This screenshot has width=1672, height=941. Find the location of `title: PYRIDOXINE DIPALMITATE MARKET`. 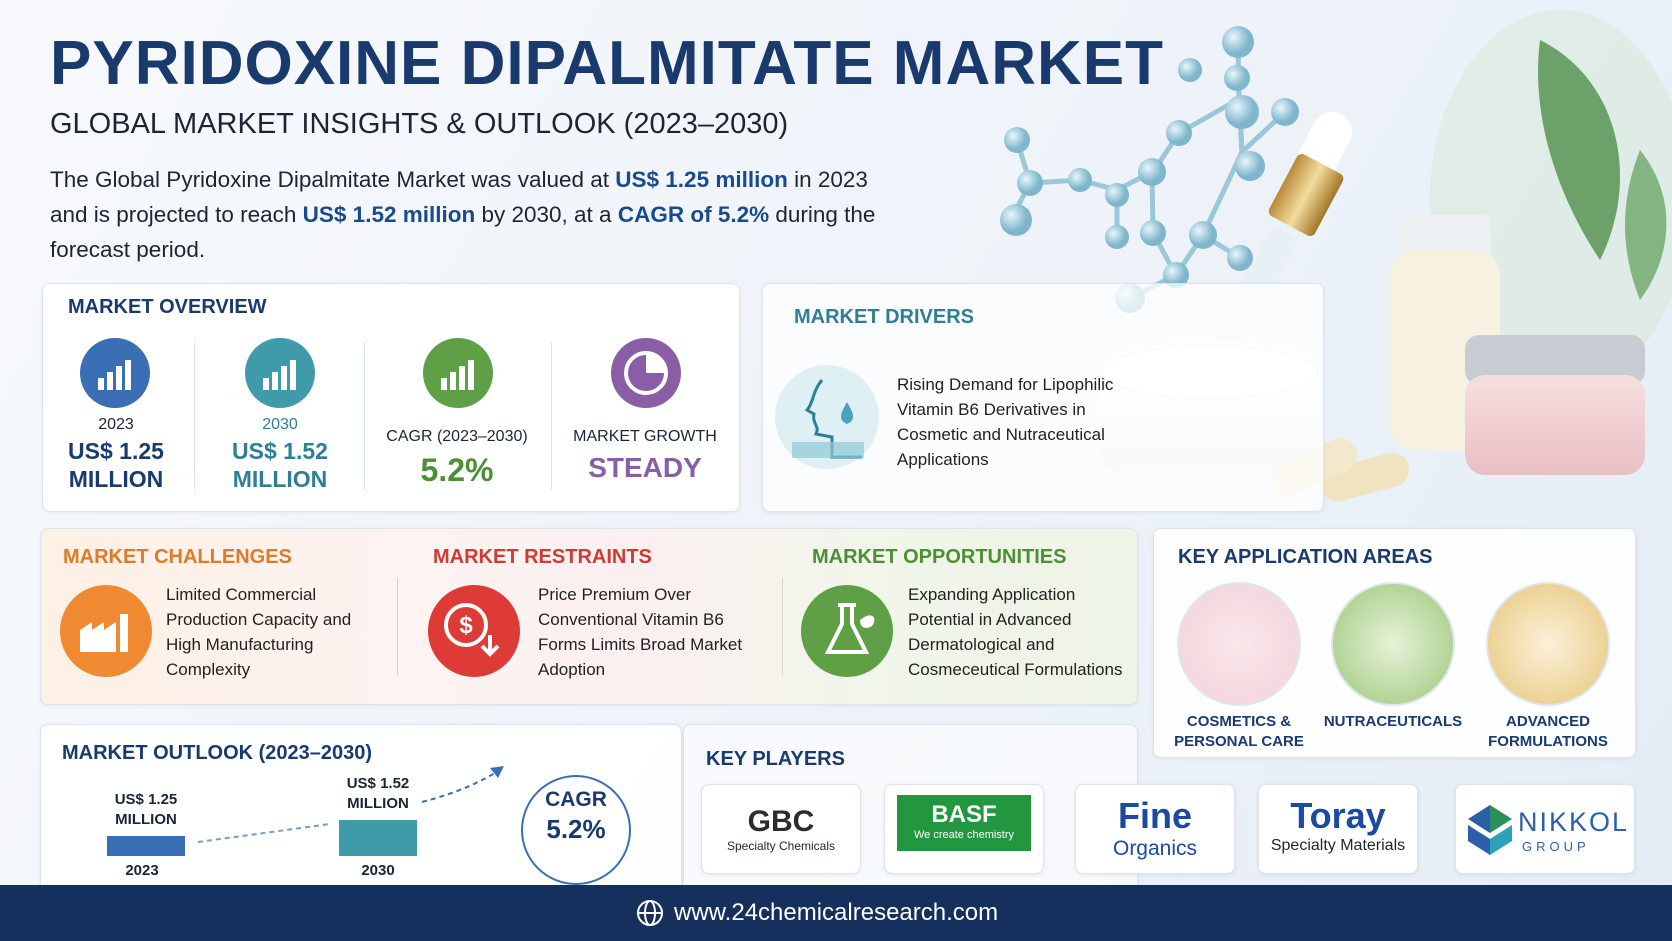

title: PYRIDOXINE DIPALMITATE MARKET is located at coordinates (607, 63).